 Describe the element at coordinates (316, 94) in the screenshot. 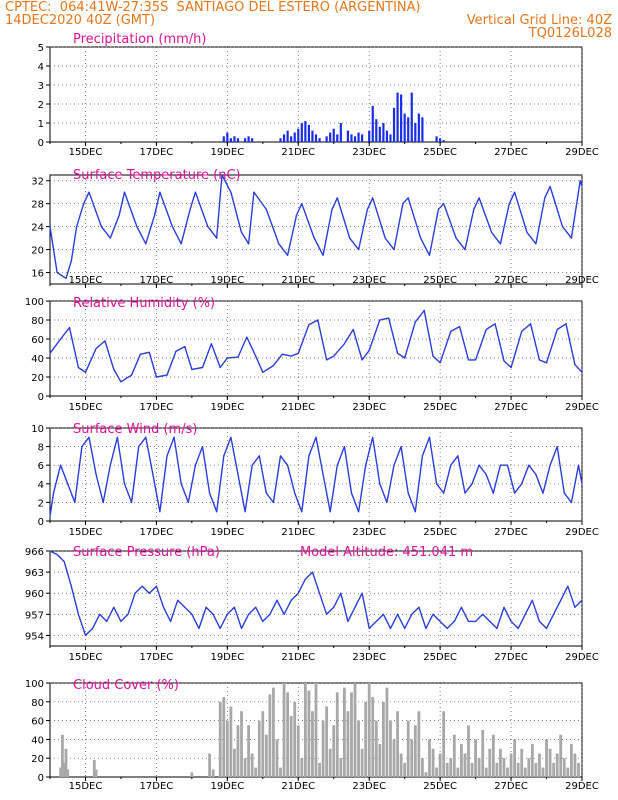

I see `precipitation-frame` at that location.